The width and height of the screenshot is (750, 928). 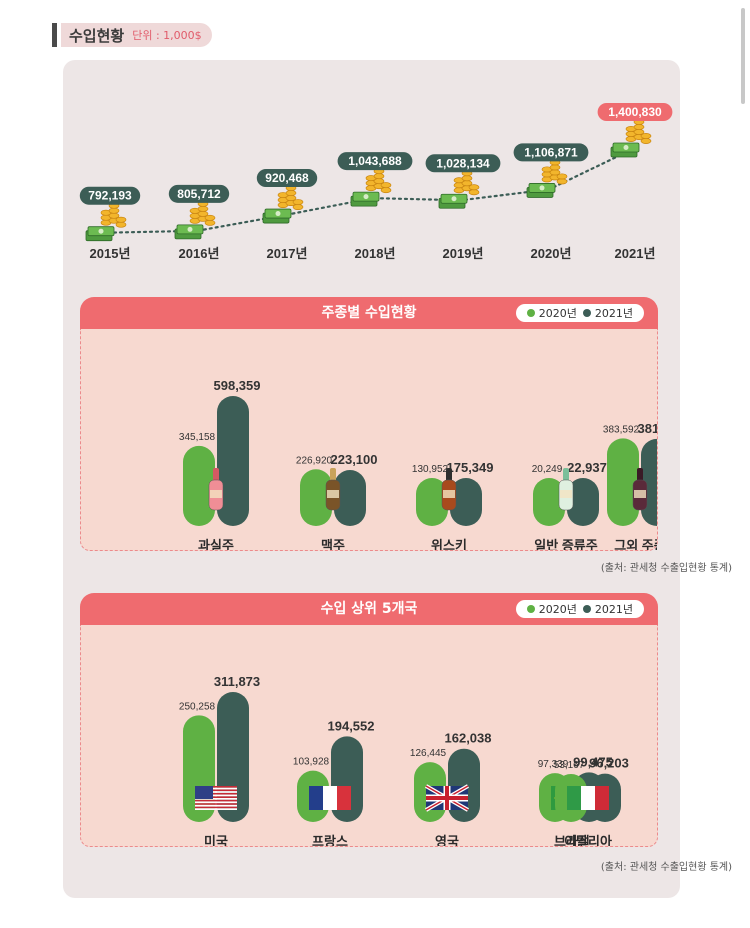 I want to click on source-note-2: (출처: 관세청 수출입현황 통계), so click(x=666, y=867).